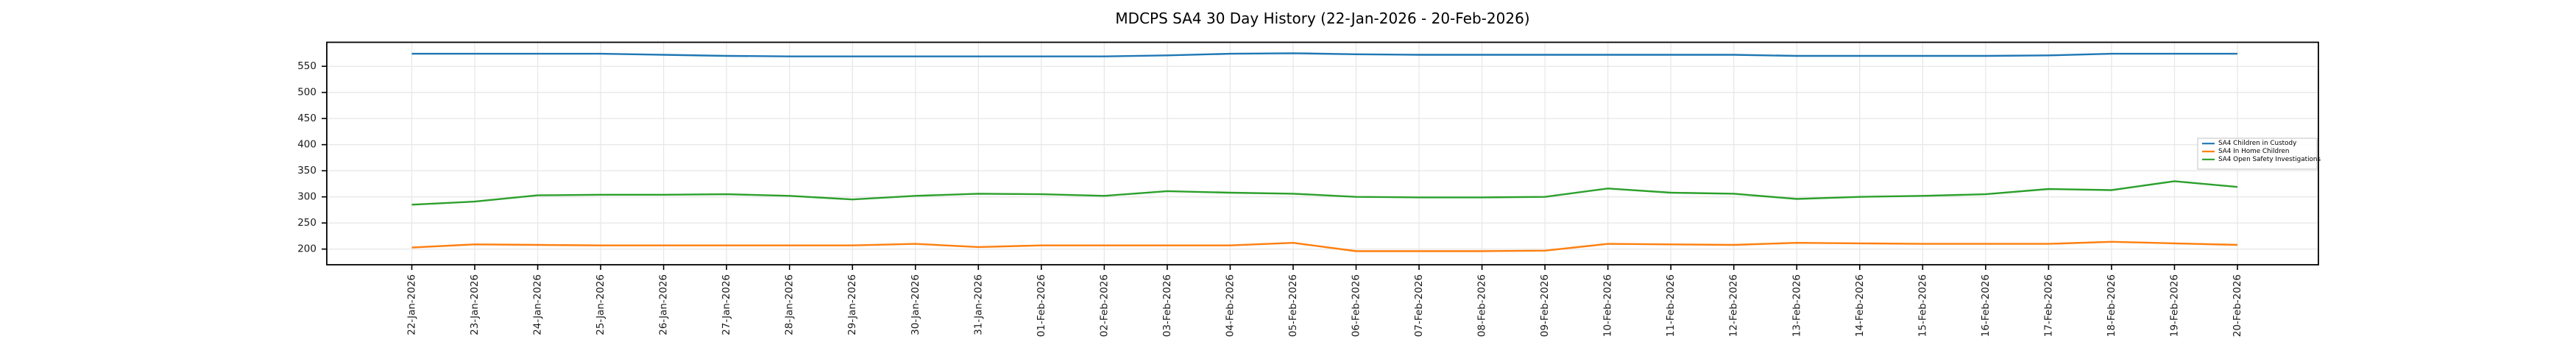 This screenshot has height=353, width=2576. What do you see at coordinates (475, 304) in the screenshot?
I see `x-tick-label: 23-Jan-2026` at bounding box center [475, 304].